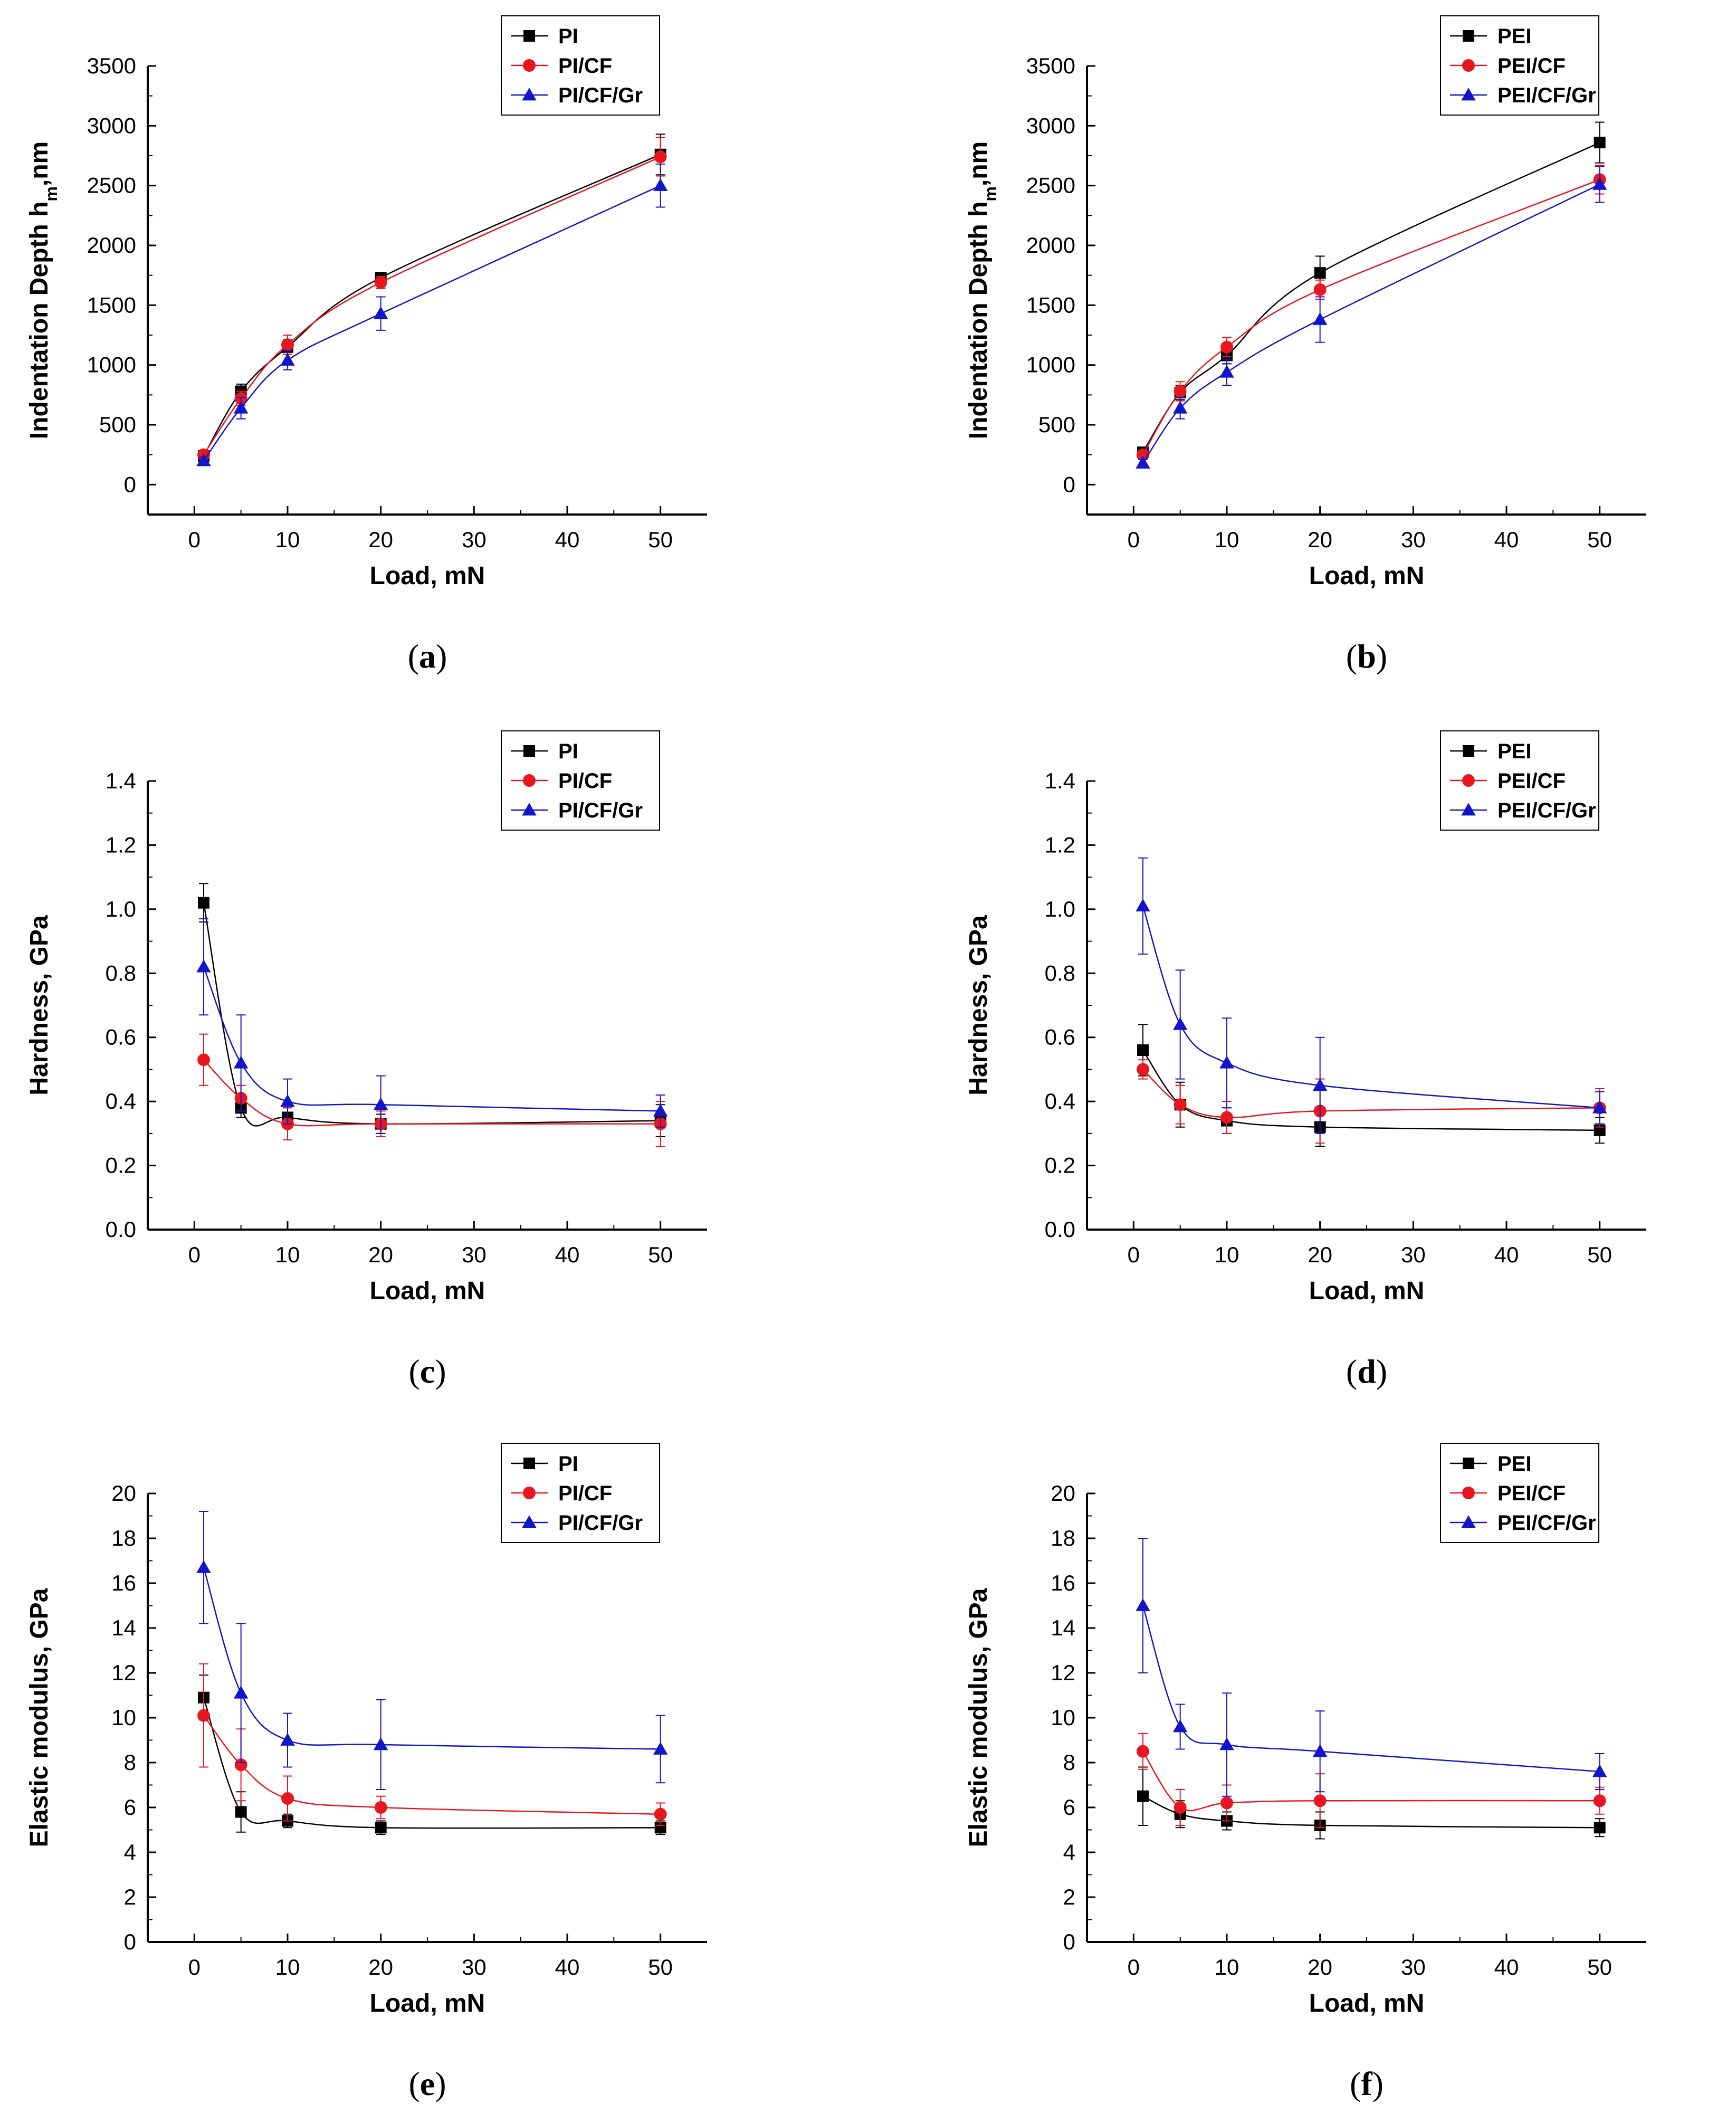 Image resolution: width=1736 pixels, height=2113 pixels. I want to click on legend-label: PI, so click(568, 751).